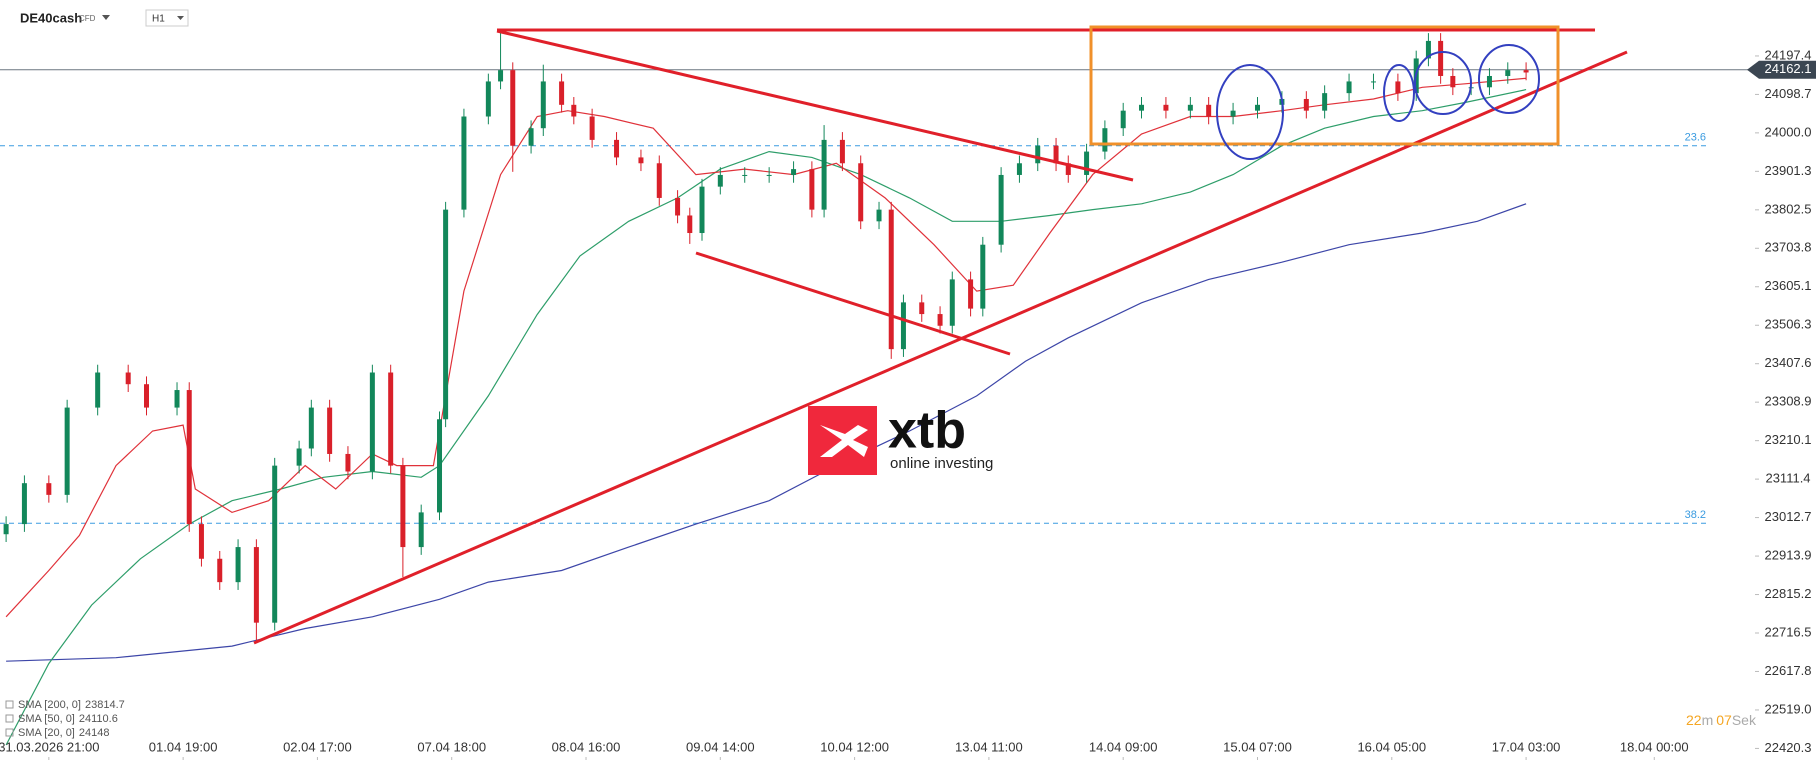 The height and width of the screenshot is (761, 1816). Describe the element at coordinates (1654, 746) in the screenshot. I see `x-tick-label: 18.04 00:00` at that location.